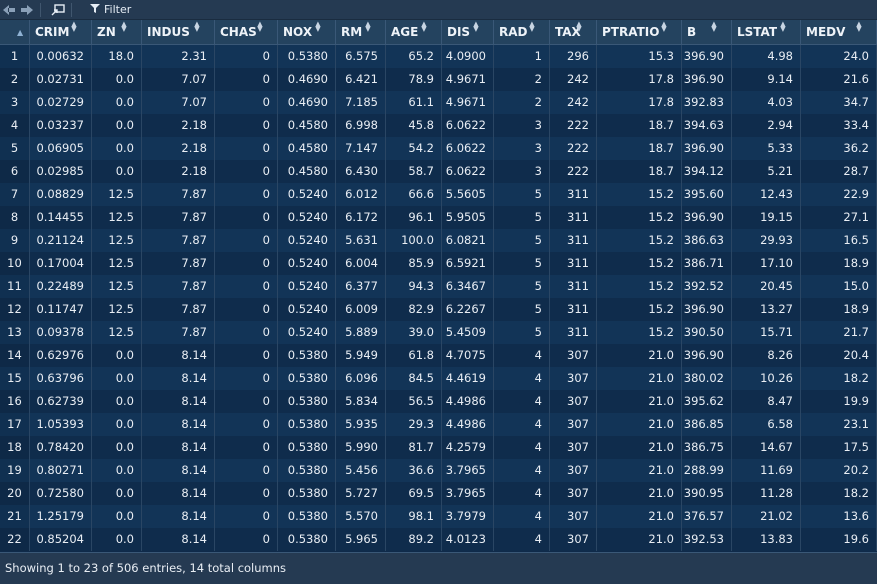 Image resolution: width=877 pixels, height=584 pixels. What do you see at coordinates (246, 32) in the screenshot?
I see `column-header-chas: CHAS ▲▼` at bounding box center [246, 32].